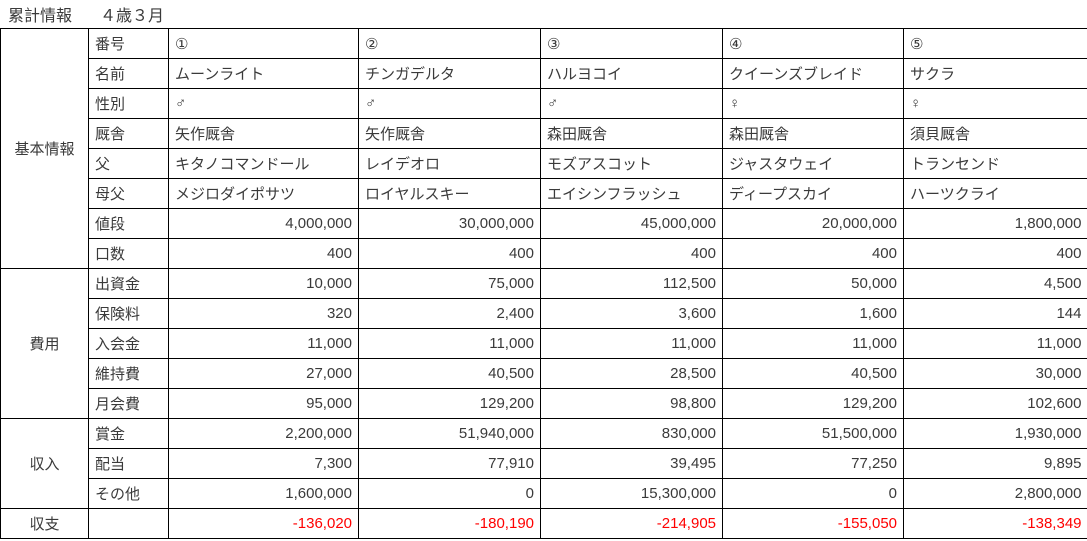 The height and width of the screenshot is (541, 1087). Describe the element at coordinates (995, 463) in the screenshot. I see `data-cell: 9,895` at that location.